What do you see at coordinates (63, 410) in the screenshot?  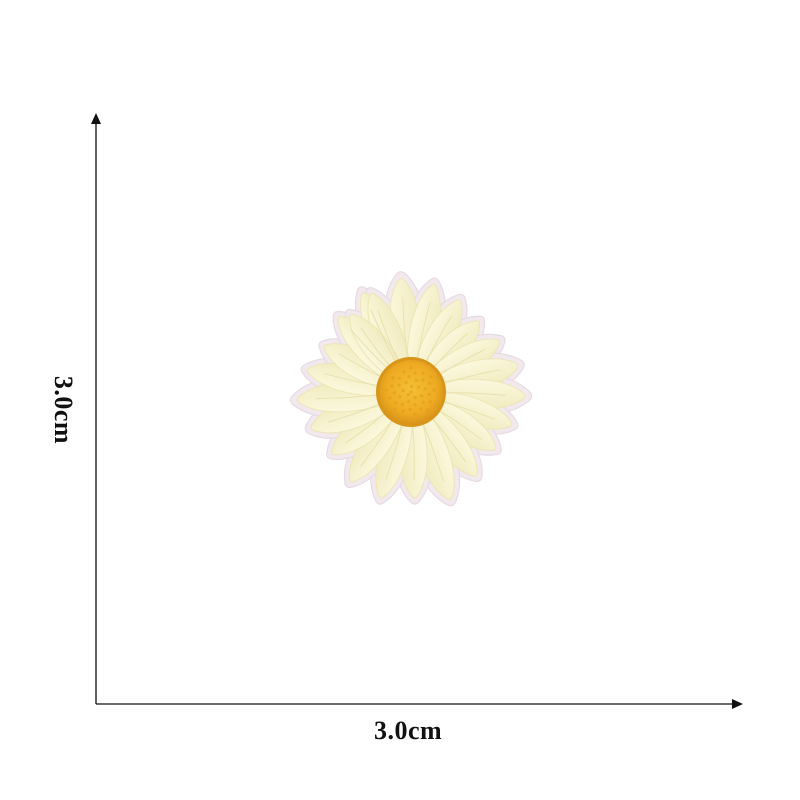 I see `height-dimension-label: 3.0cm` at bounding box center [63, 410].